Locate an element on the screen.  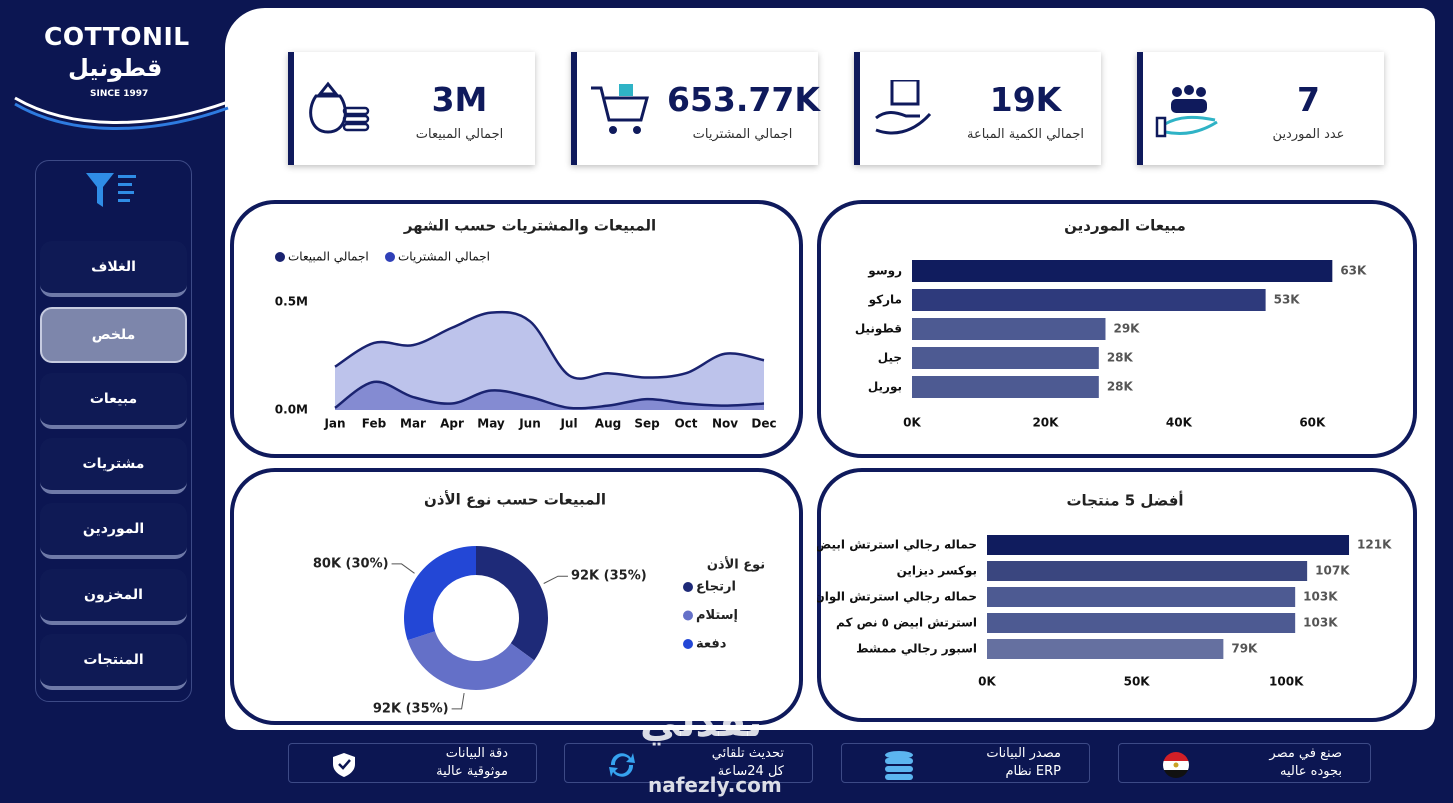
x-tick-label: 20K is located at coordinates (1045, 423).